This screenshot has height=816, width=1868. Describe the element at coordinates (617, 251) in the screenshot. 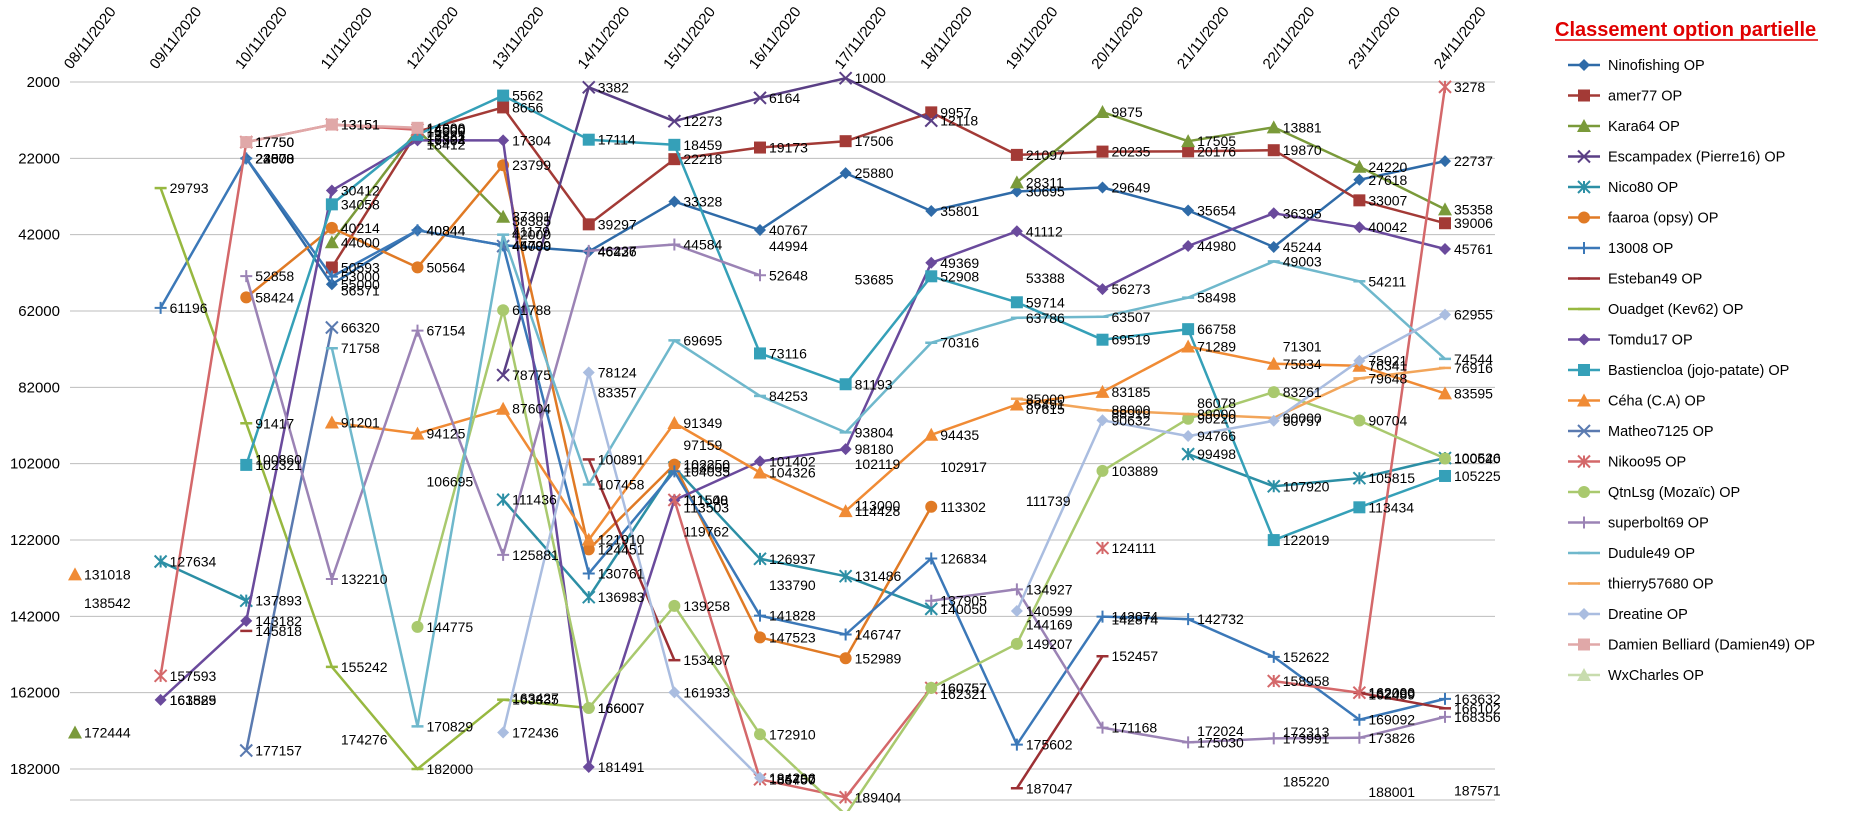

I see `data-label: 46237` at that location.